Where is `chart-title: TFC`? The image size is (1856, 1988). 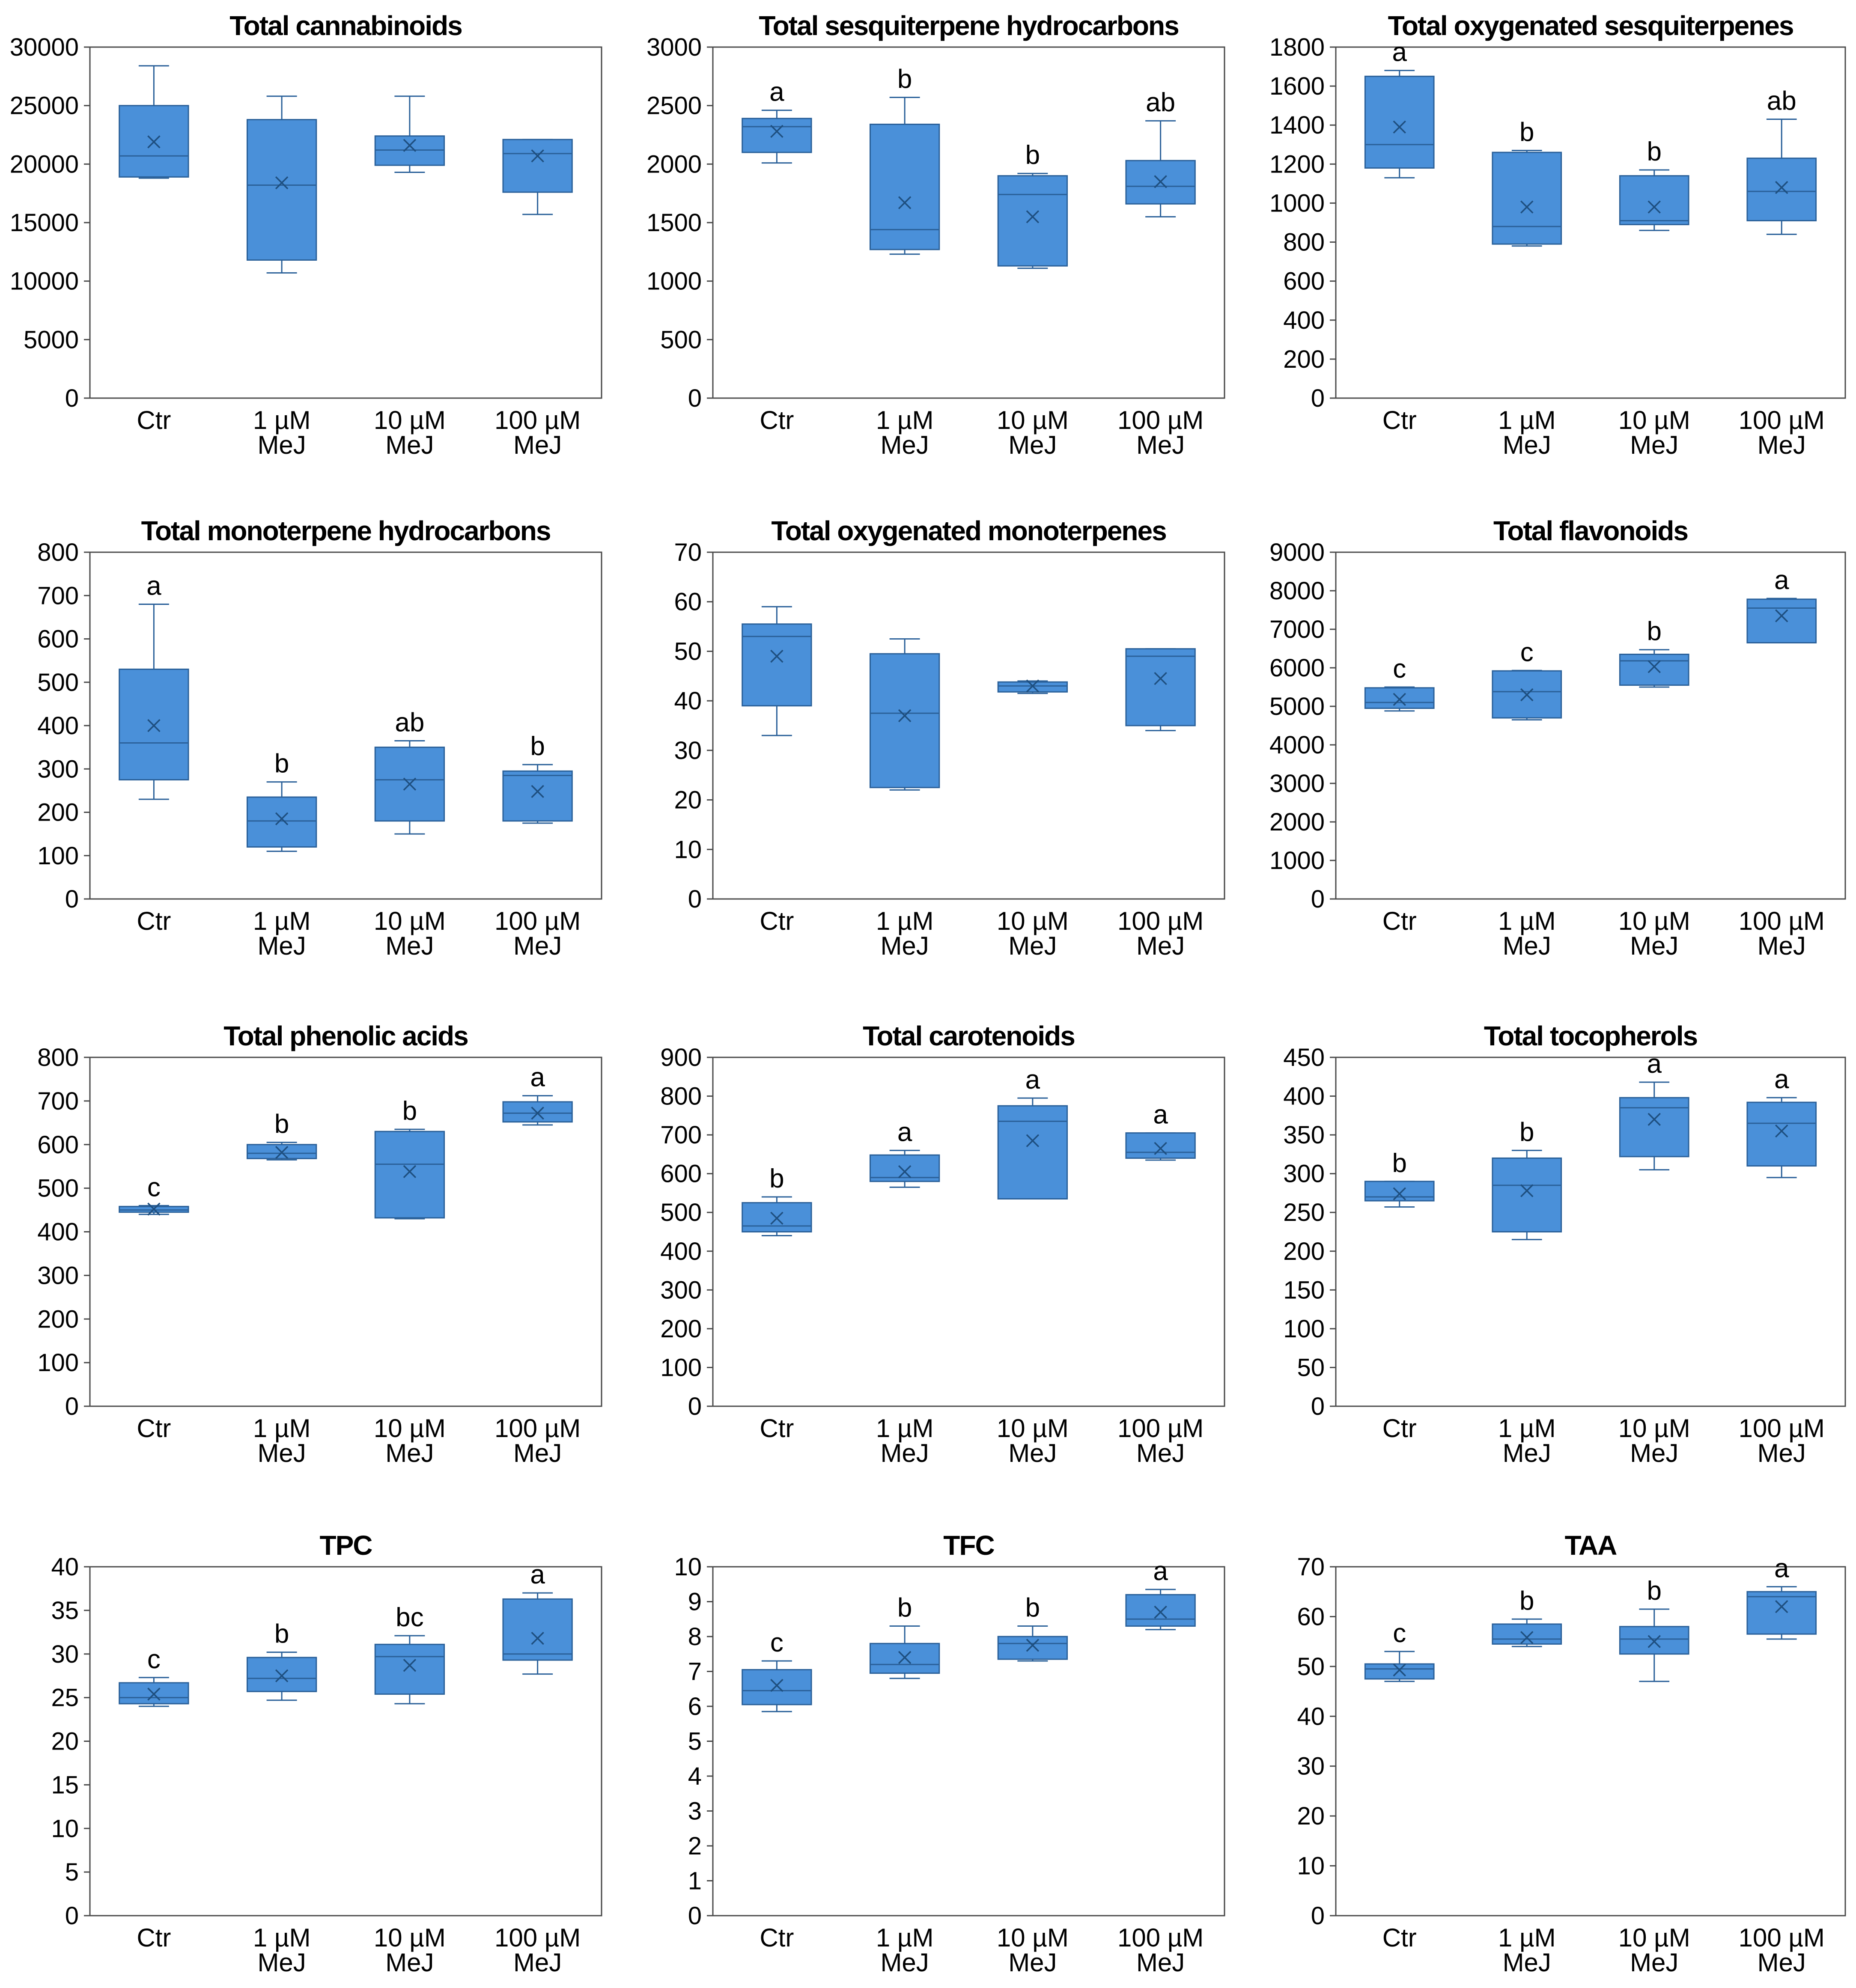
chart-title: TFC is located at coordinates (968, 1545).